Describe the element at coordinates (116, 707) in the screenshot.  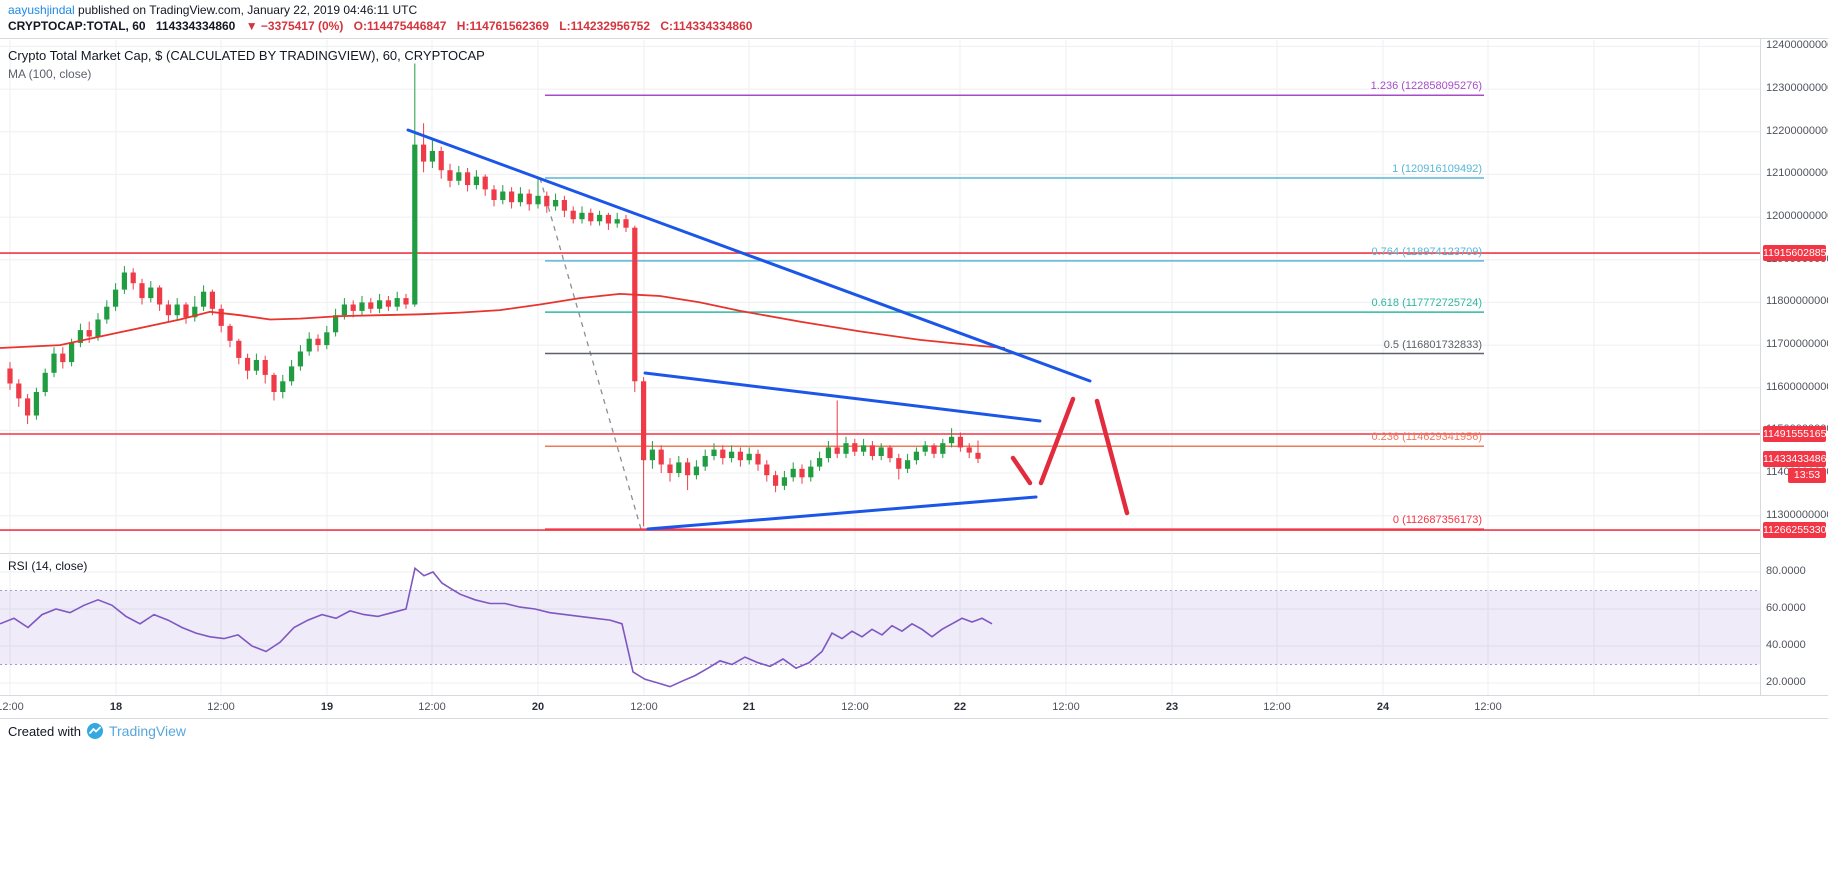
I see `time-axis-label: 18` at that location.